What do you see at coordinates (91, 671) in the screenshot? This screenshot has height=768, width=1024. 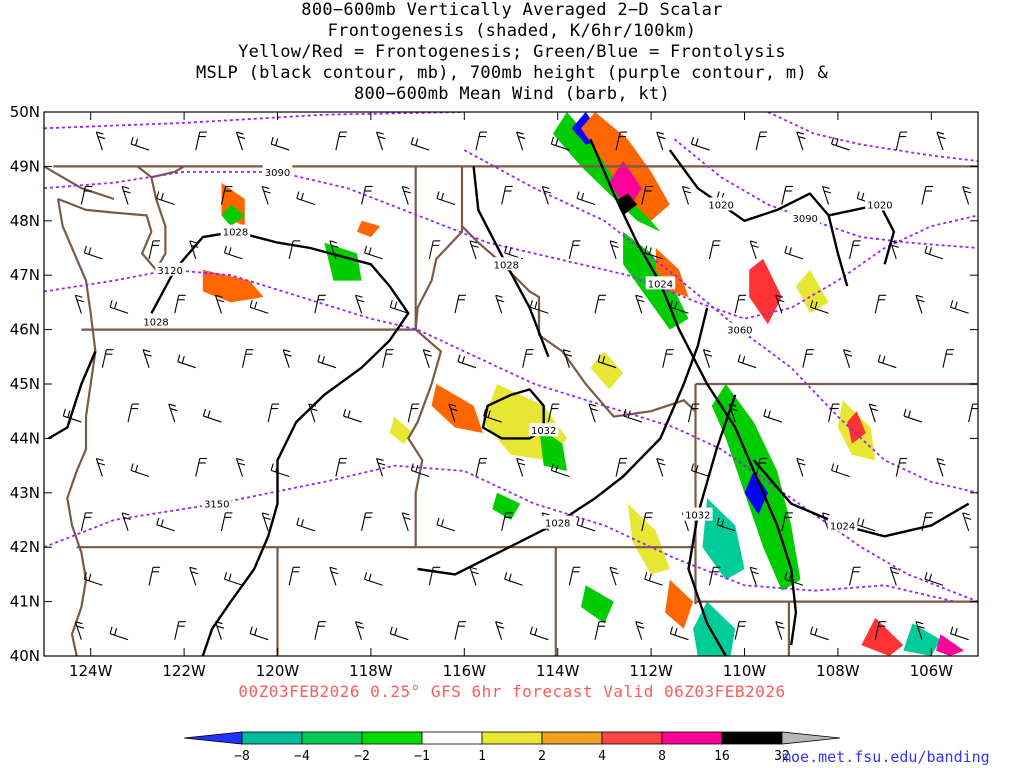 I see `lon-tick-label-0: 124W` at bounding box center [91, 671].